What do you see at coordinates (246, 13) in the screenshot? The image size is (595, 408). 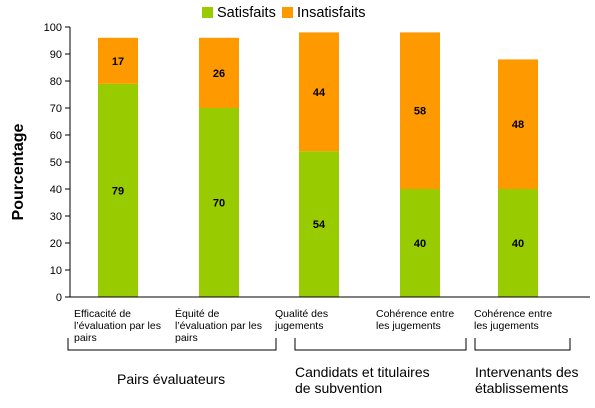 I see `legend-label-satisfaits: Satisfaits` at bounding box center [246, 13].